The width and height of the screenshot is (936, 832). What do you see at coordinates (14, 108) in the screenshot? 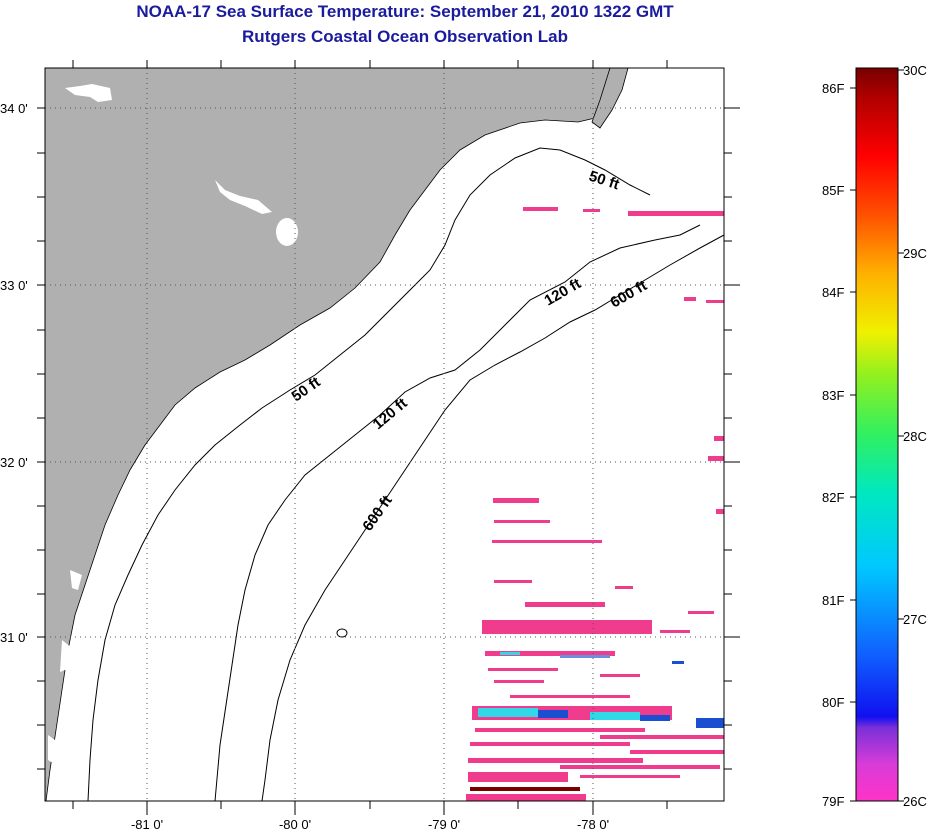
I see `lat-label-34: 34 0'` at bounding box center [14, 108].